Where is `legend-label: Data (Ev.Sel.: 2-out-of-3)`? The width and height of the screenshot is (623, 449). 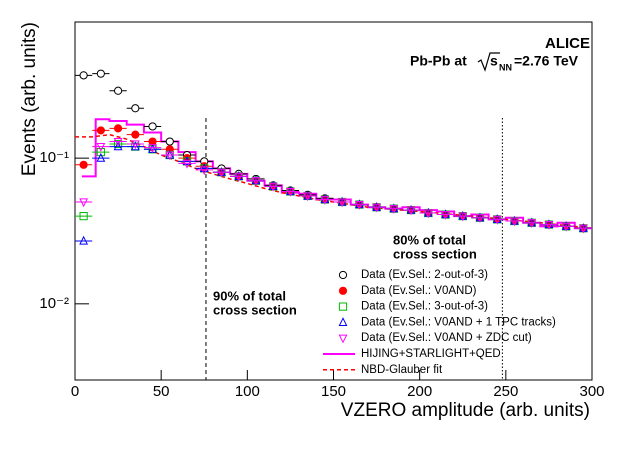 legend-label: Data (Ev.Sel.: 2-out-of-3) is located at coordinates (424, 275).